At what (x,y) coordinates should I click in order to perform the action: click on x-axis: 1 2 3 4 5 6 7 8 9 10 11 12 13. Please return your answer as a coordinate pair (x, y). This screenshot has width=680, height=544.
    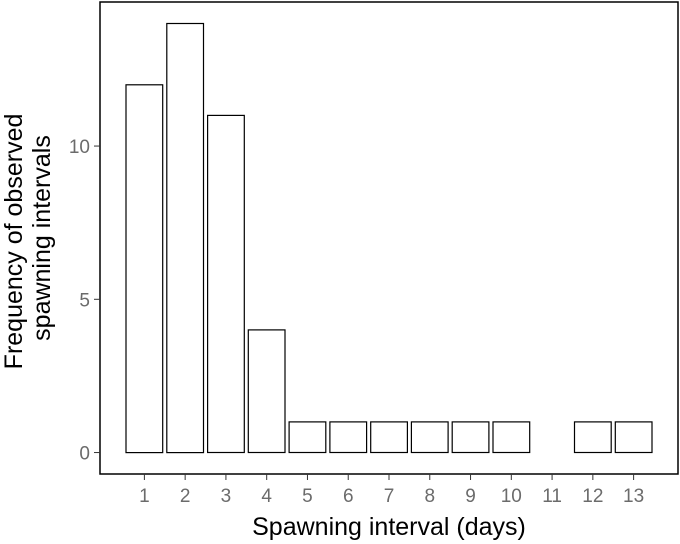
    Looking at the image, I should click on (391, 490).